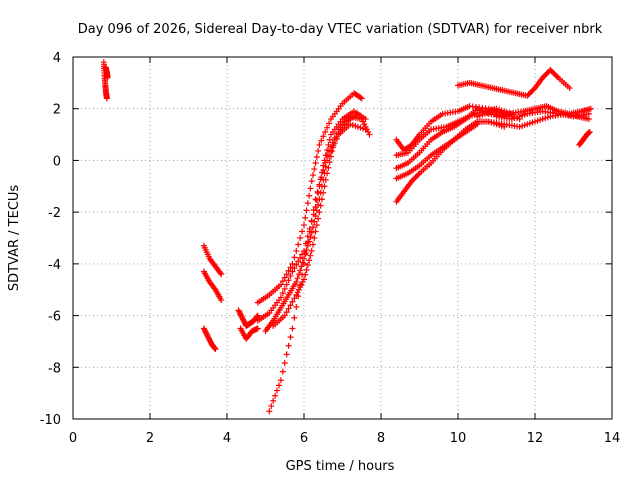 This screenshot has height=480, width=640. I want to click on y-tick-label: -10, so click(50, 420).